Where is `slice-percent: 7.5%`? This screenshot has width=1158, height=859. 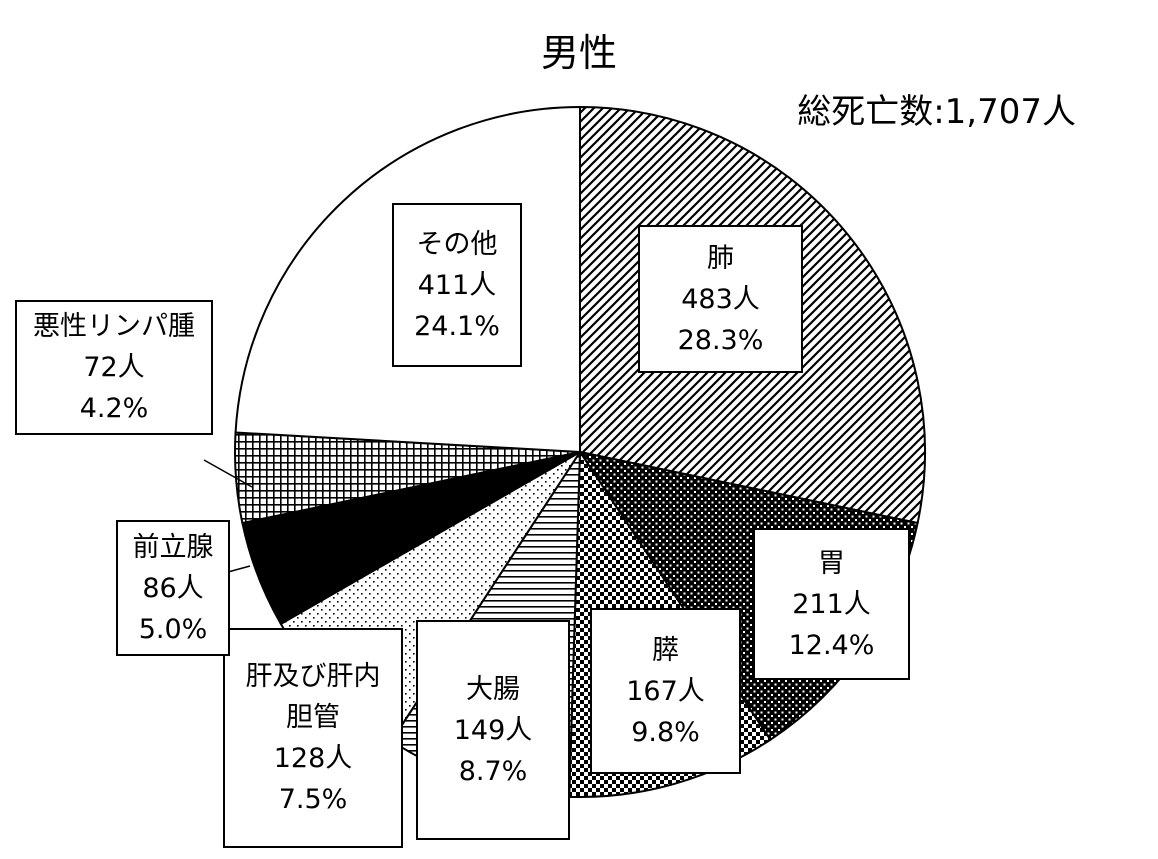
slice-percent: 7.5% is located at coordinates (313, 799).